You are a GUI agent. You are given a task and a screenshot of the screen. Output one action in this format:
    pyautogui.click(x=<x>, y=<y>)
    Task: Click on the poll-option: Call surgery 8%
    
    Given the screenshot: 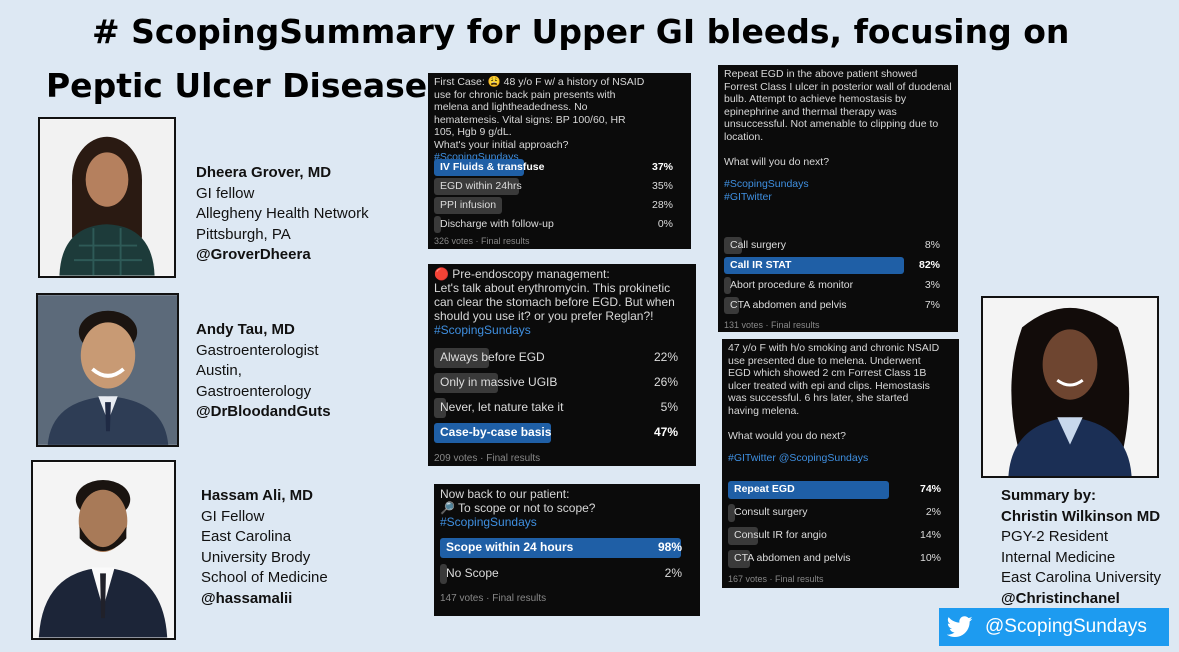 What is the action you would take?
    pyautogui.click(x=834, y=245)
    